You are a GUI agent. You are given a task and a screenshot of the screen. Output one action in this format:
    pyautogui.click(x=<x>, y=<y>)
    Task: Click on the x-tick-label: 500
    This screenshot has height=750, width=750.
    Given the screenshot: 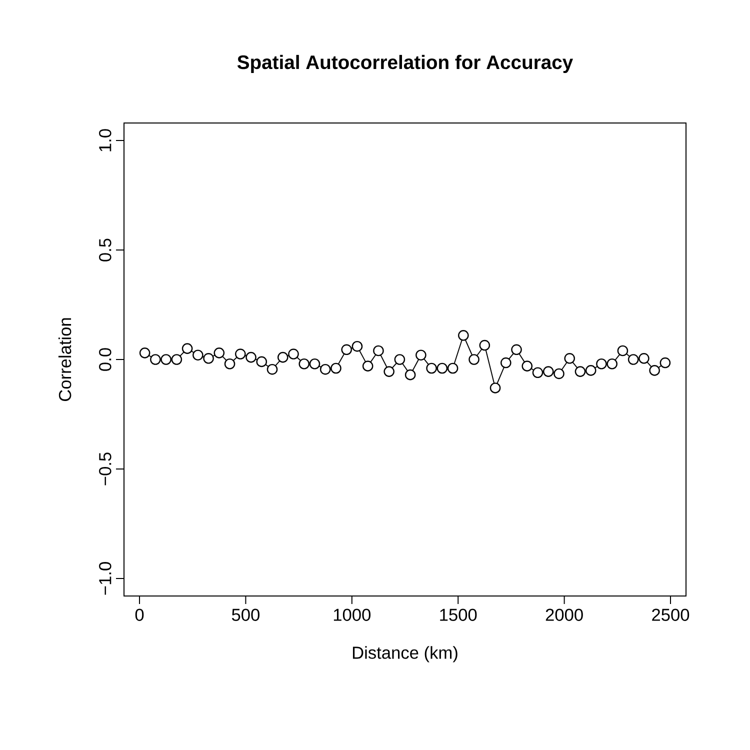 What is the action you would take?
    pyautogui.click(x=246, y=614)
    